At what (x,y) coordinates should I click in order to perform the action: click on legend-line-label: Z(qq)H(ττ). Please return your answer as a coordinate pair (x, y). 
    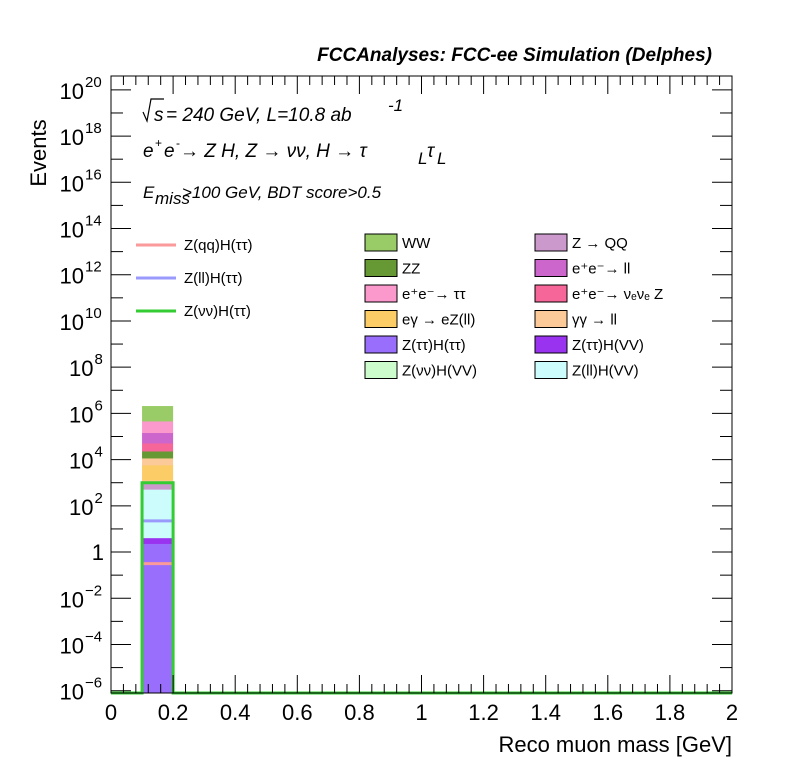
    Looking at the image, I should click on (218, 245).